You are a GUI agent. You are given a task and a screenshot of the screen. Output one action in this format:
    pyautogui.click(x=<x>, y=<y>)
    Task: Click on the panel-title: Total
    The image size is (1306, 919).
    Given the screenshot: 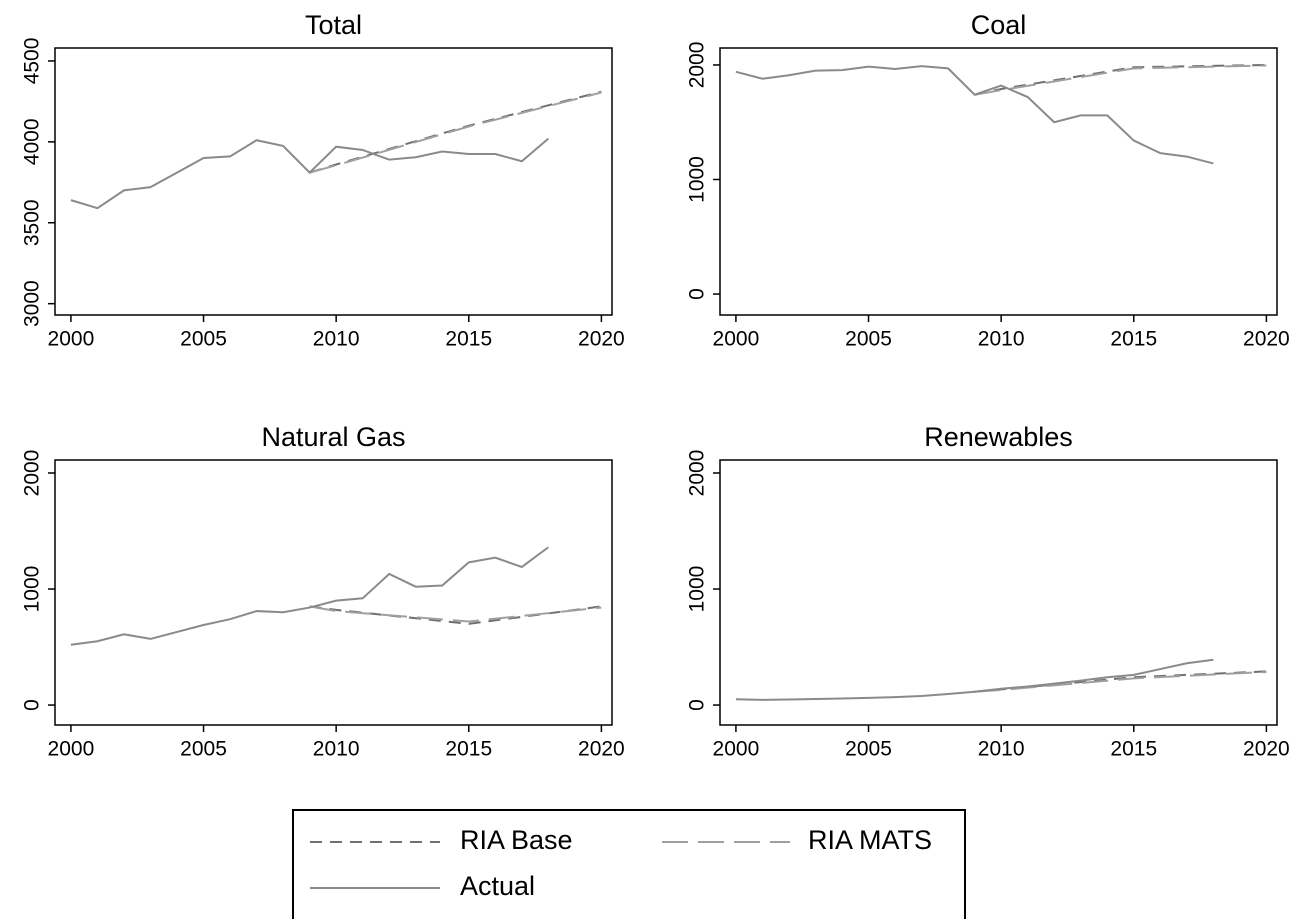 What is the action you would take?
    pyautogui.click(x=333, y=25)
    